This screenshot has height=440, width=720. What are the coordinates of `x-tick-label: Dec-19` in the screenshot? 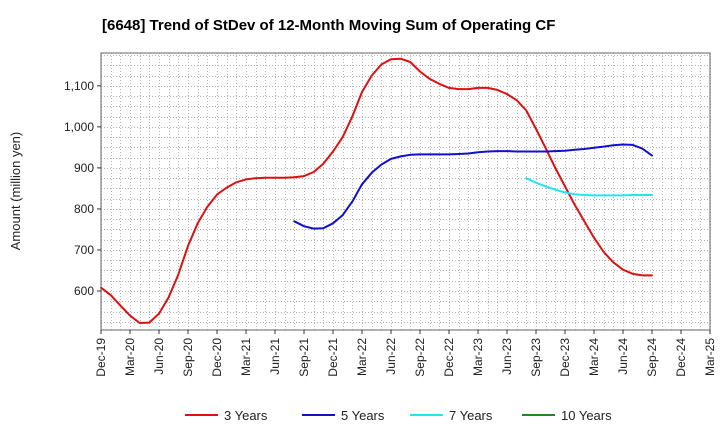 It's located at (101, 357).